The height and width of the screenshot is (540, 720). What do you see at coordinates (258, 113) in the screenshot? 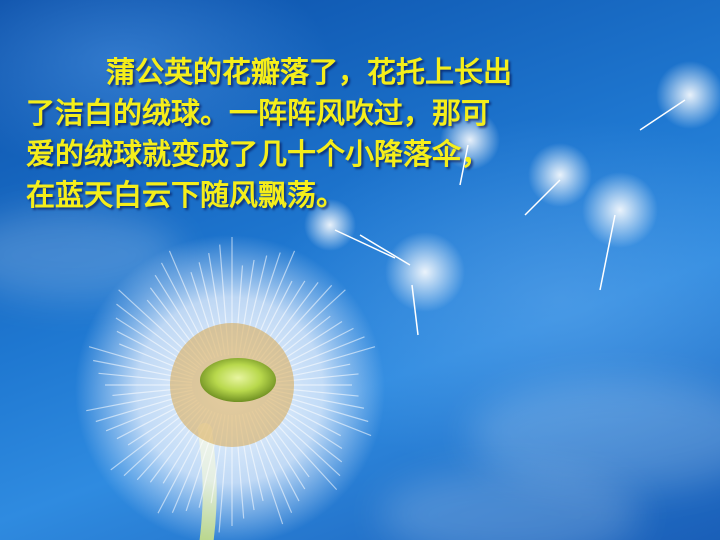
I see `poem-line: 了洁白的绒球。一阵阵风吹过，那可` at bounding box center [258, 113].